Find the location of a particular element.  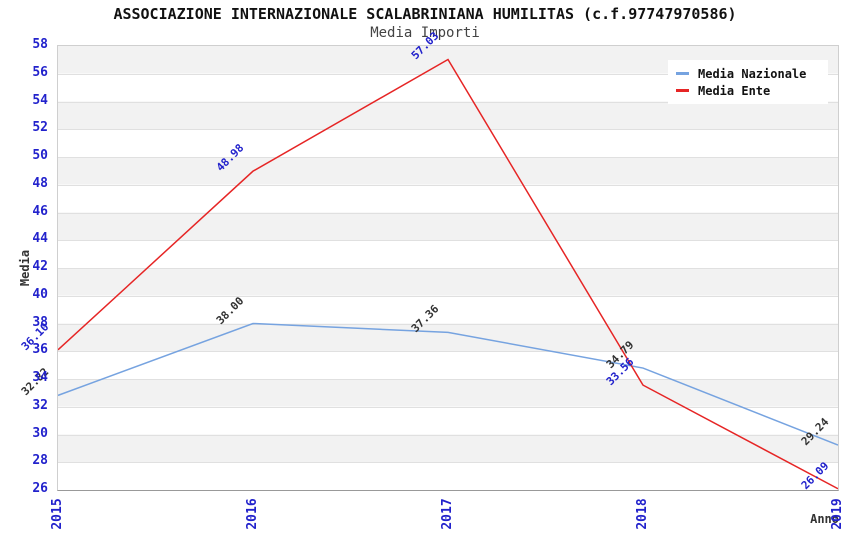

x-tick-label: 2018 is located at coordinates (642, 514).